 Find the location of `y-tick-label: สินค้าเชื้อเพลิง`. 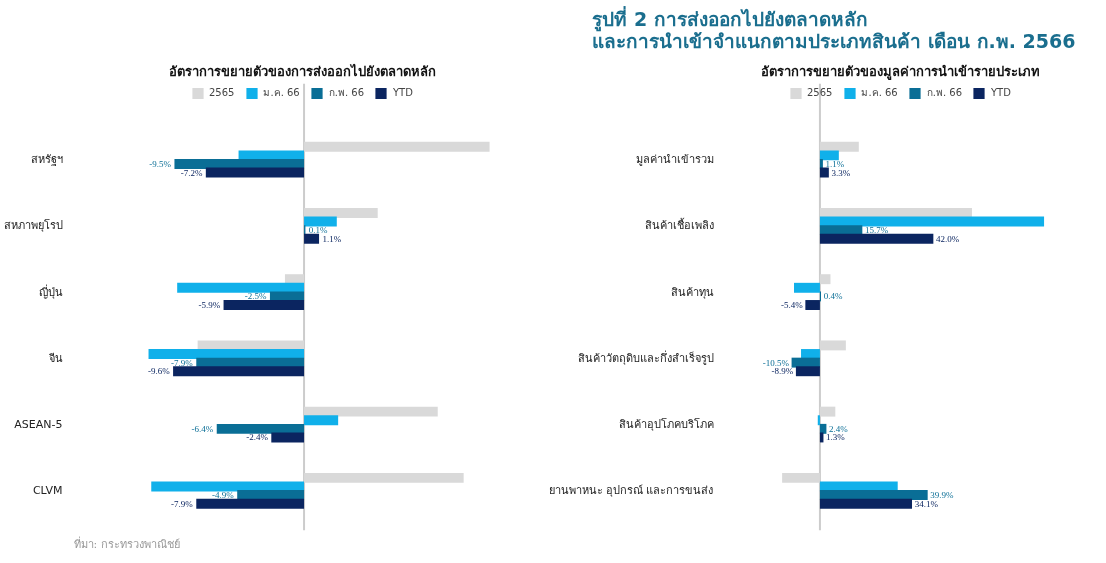

y-tick-label: สินค้าเชื้อเพลิง is located at coordinates (679, 225).